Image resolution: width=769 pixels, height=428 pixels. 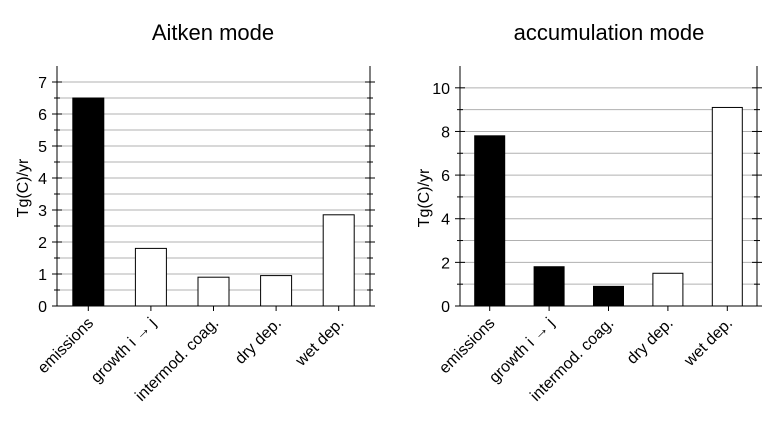 What do you see at coordinates (42, 83) in the screenshot?
I see `y-tick-label: 7` at bounding box center [42, 83].